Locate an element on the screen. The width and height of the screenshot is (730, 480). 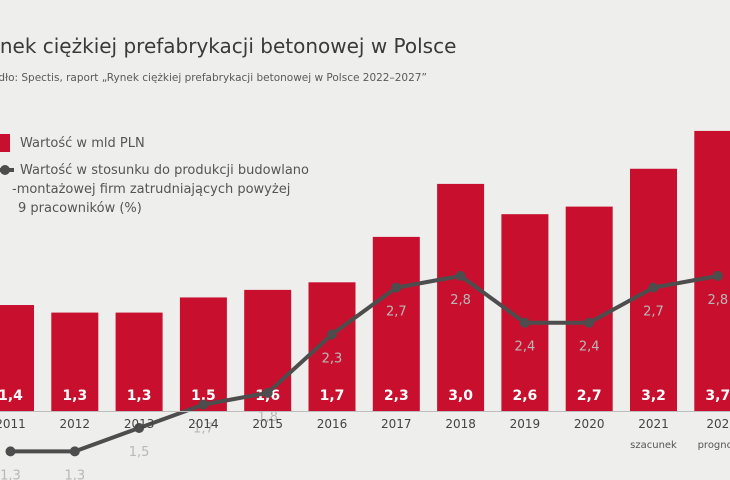
line-point-2014 is located at coordinates (203, 404).